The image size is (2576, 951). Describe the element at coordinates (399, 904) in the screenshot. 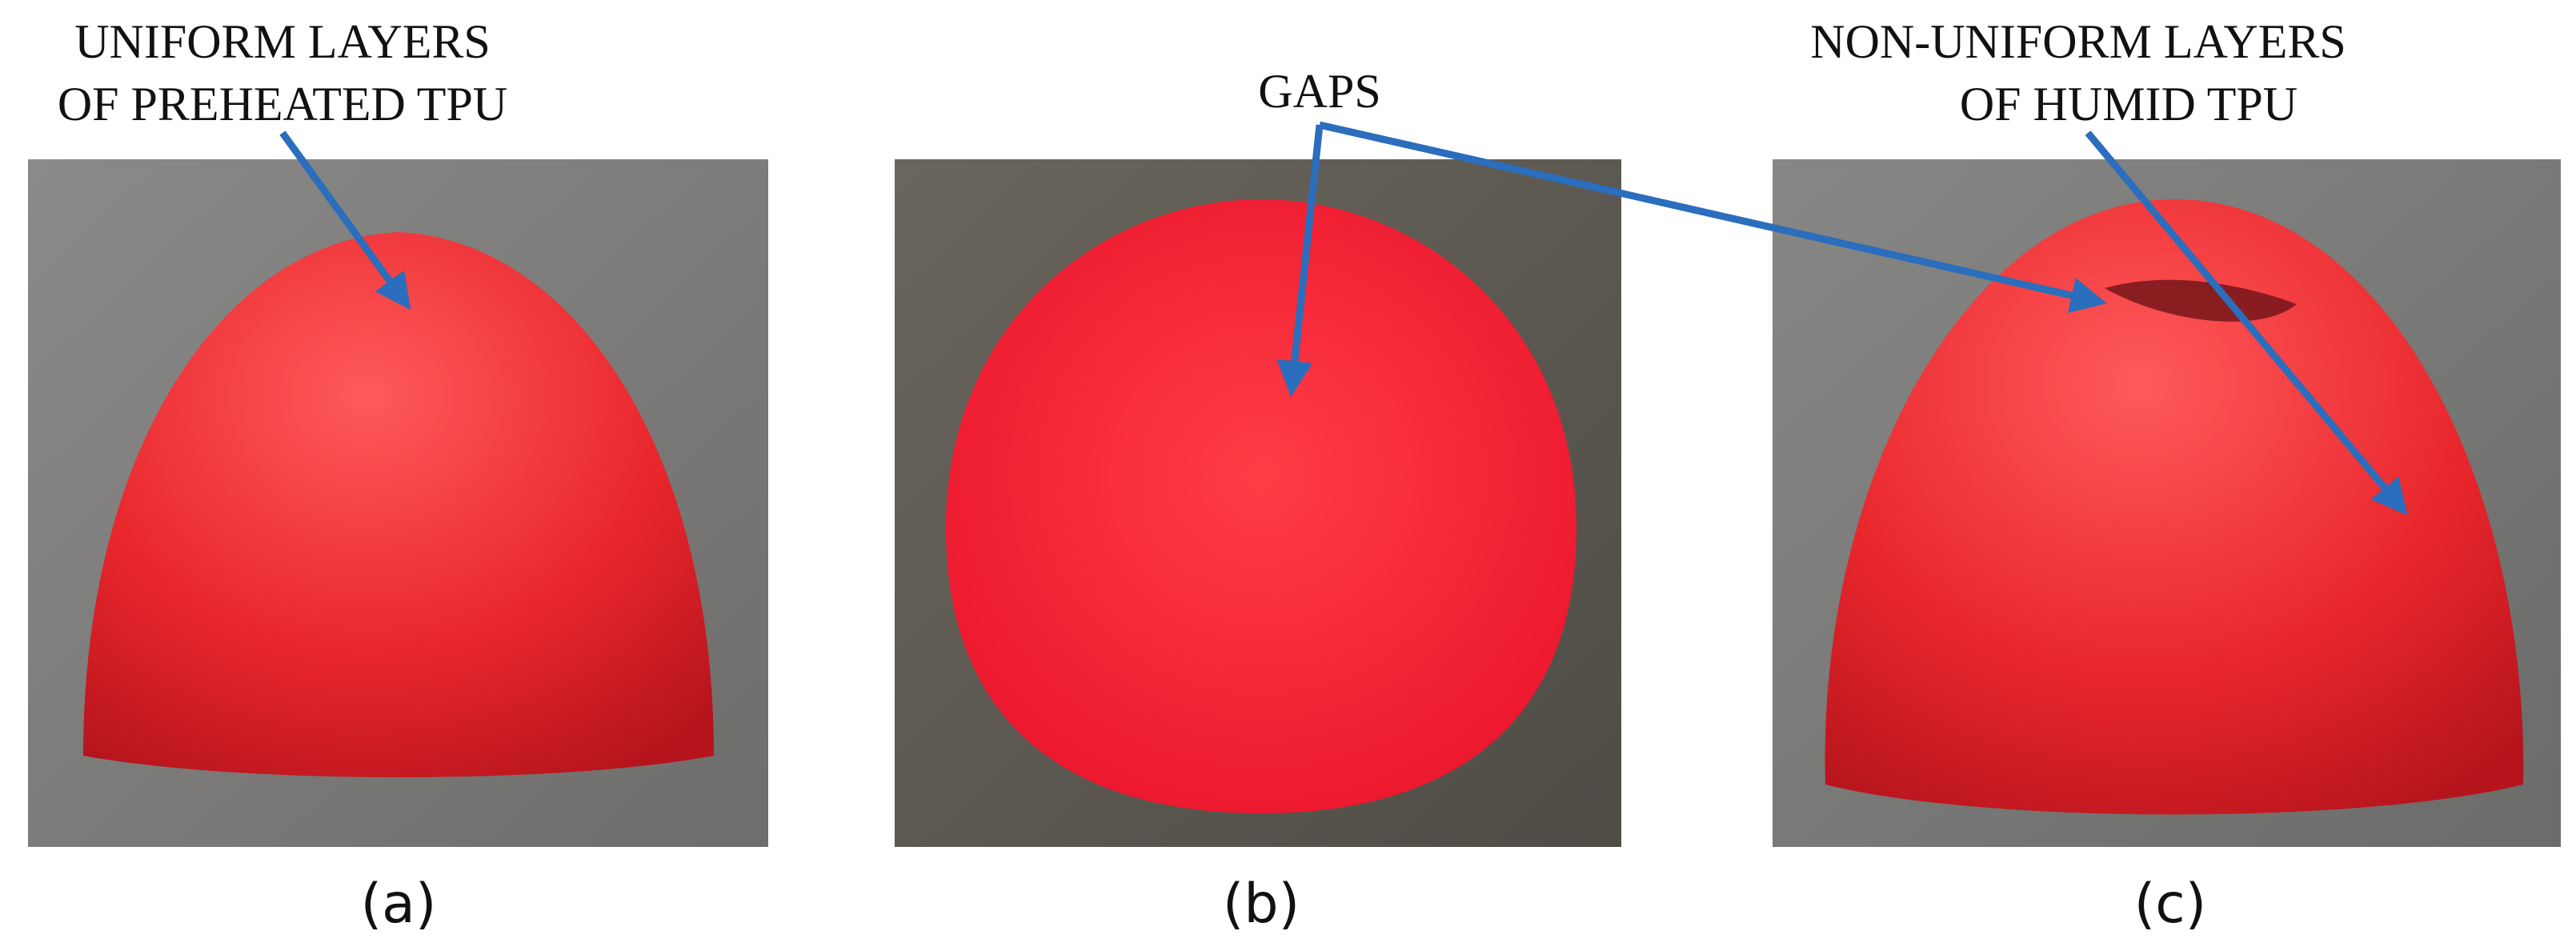

I see `panel-label: (a)` at that location.